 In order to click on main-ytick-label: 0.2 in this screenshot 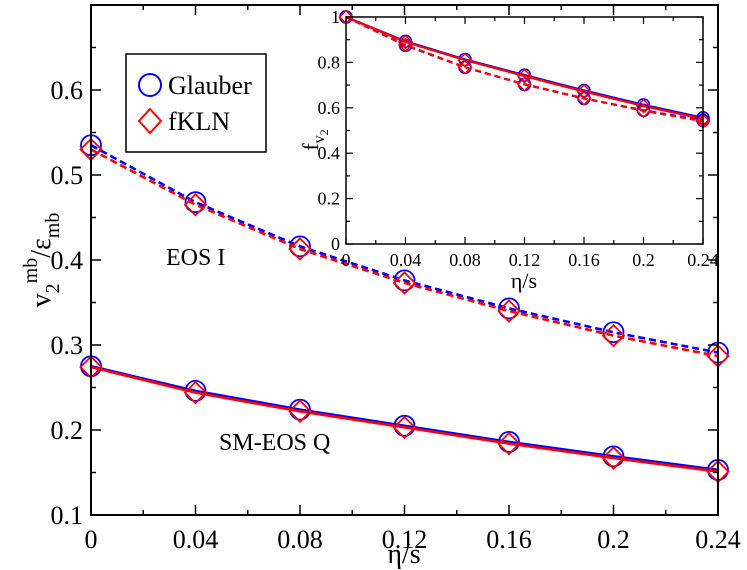, I will do `click(67, 430)`.